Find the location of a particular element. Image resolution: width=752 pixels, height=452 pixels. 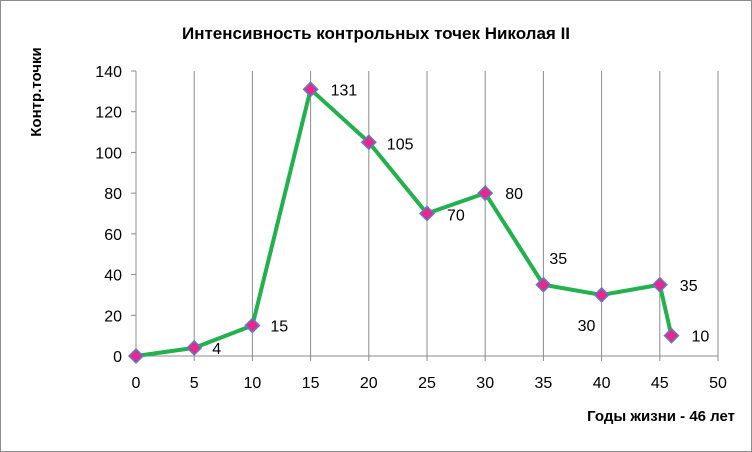

y-tick-label-2: 40 is located at coordinates (113, 276).